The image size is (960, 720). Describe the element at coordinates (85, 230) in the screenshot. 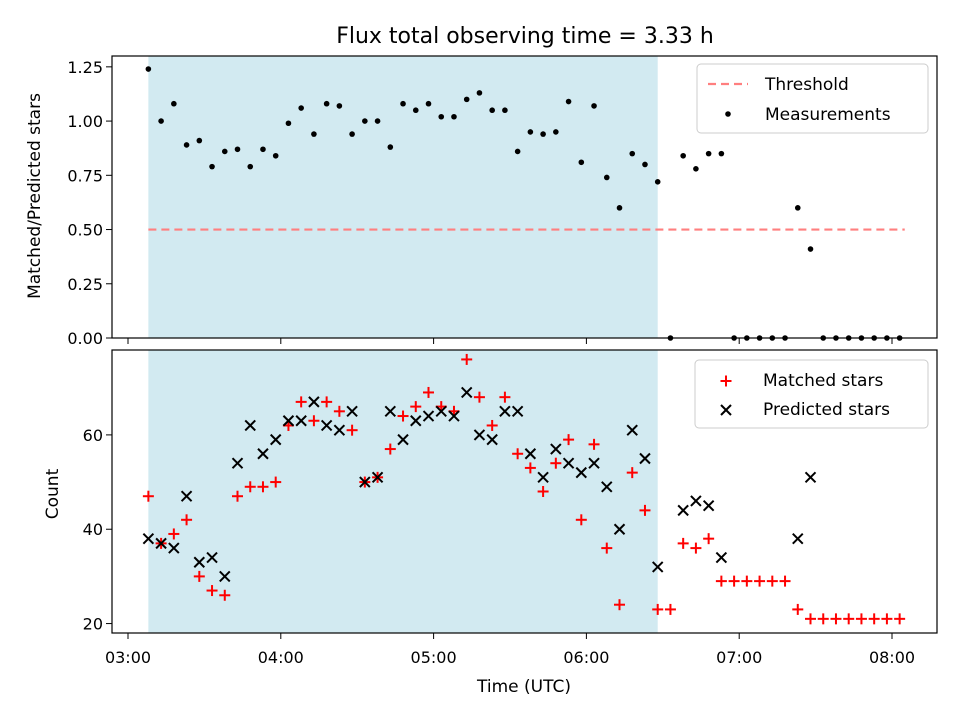

I see `top-y-tick-label: 0.50` at that location.